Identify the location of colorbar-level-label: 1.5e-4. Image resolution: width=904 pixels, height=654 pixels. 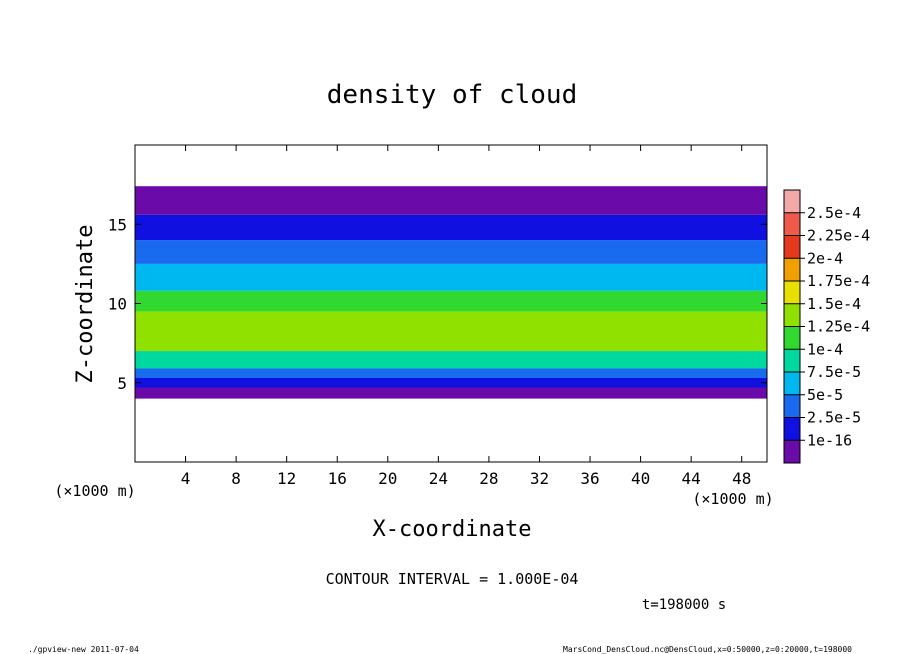
(834, 304).